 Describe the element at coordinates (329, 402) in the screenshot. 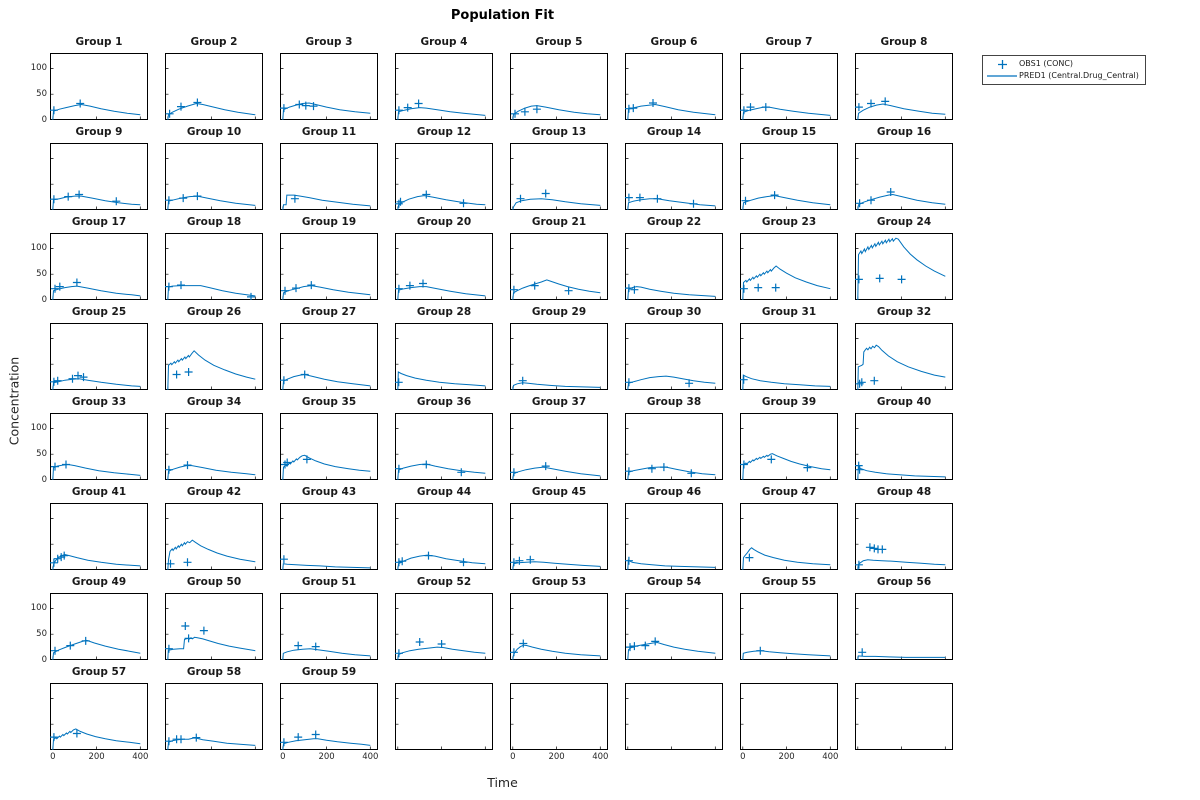

I see `subplot-title: Group 35` at that location.